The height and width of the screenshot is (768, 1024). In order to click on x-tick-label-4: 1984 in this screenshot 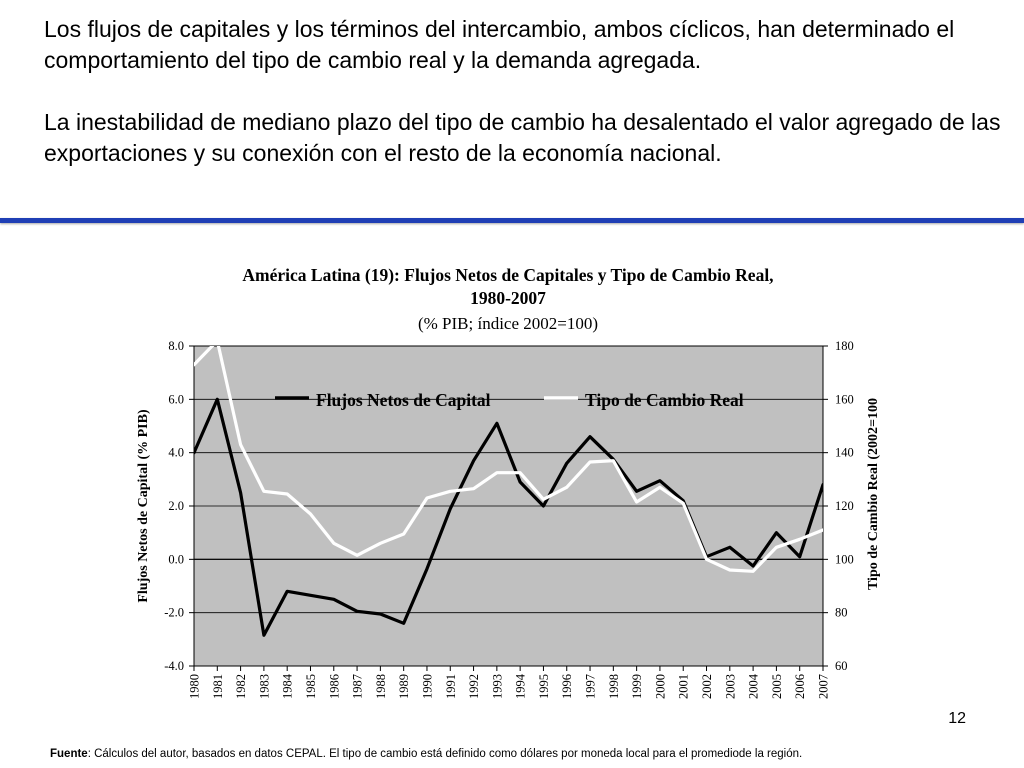, I will do `click(288, 686)`.